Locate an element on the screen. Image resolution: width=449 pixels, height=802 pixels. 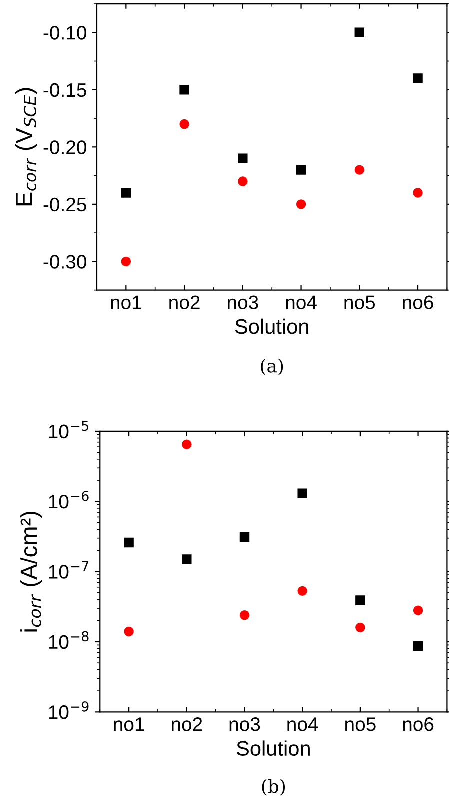
y-tick-label: -0.25 is located at coordinates (65, 205).